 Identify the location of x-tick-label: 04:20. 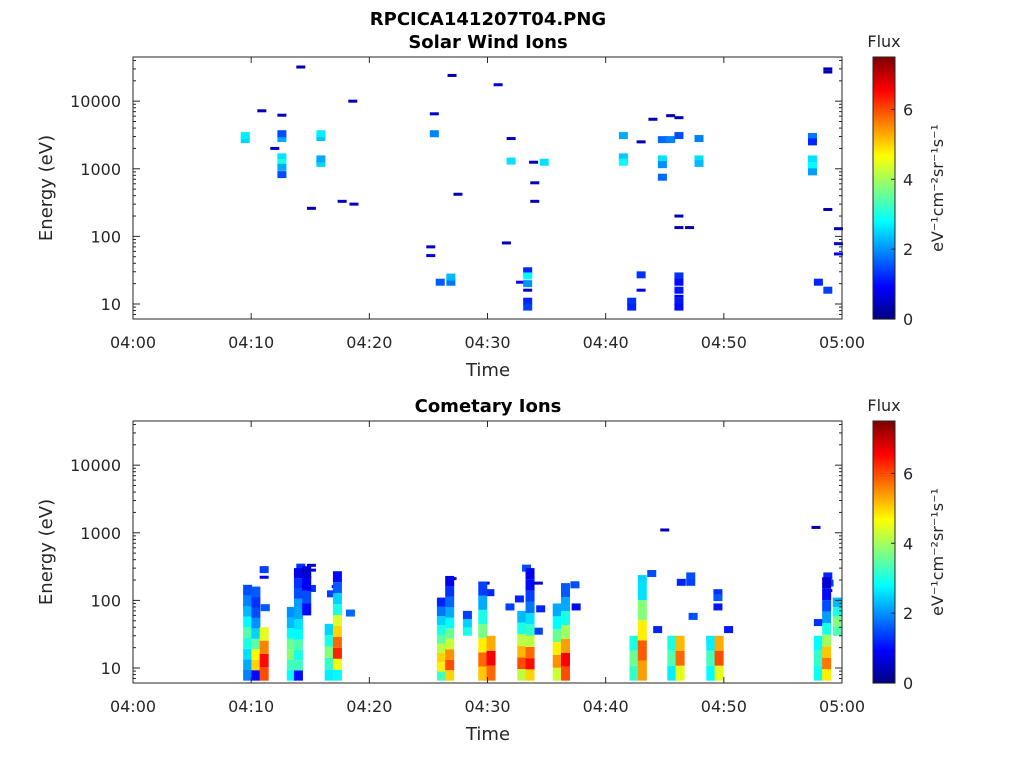
(369, 706).